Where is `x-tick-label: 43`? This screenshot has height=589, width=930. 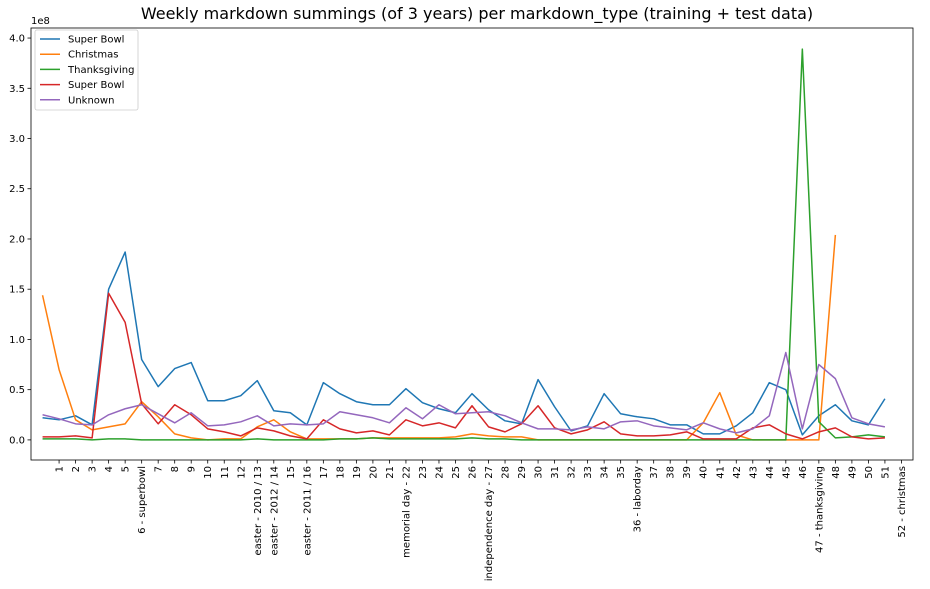
x-tick-label: 43 is located at coordinates (753, 472).